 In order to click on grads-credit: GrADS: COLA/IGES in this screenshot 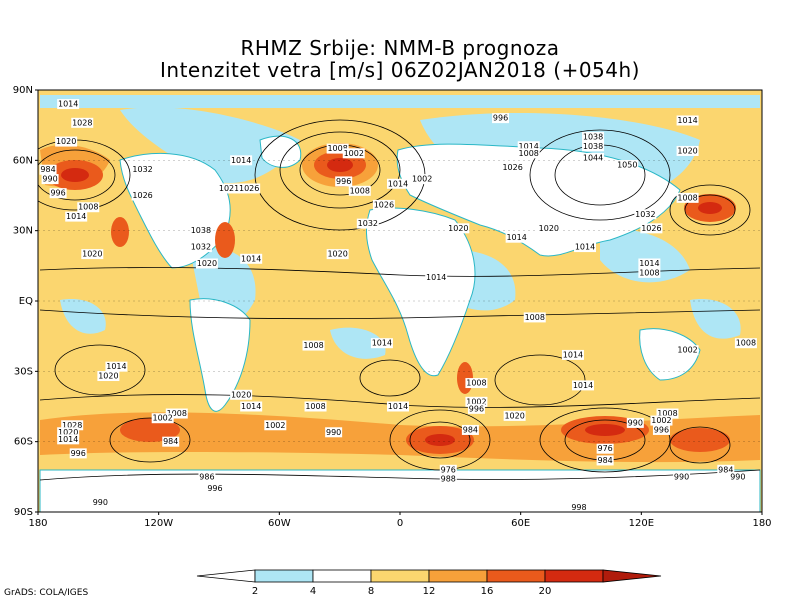, I will do `click(46, 593)`.